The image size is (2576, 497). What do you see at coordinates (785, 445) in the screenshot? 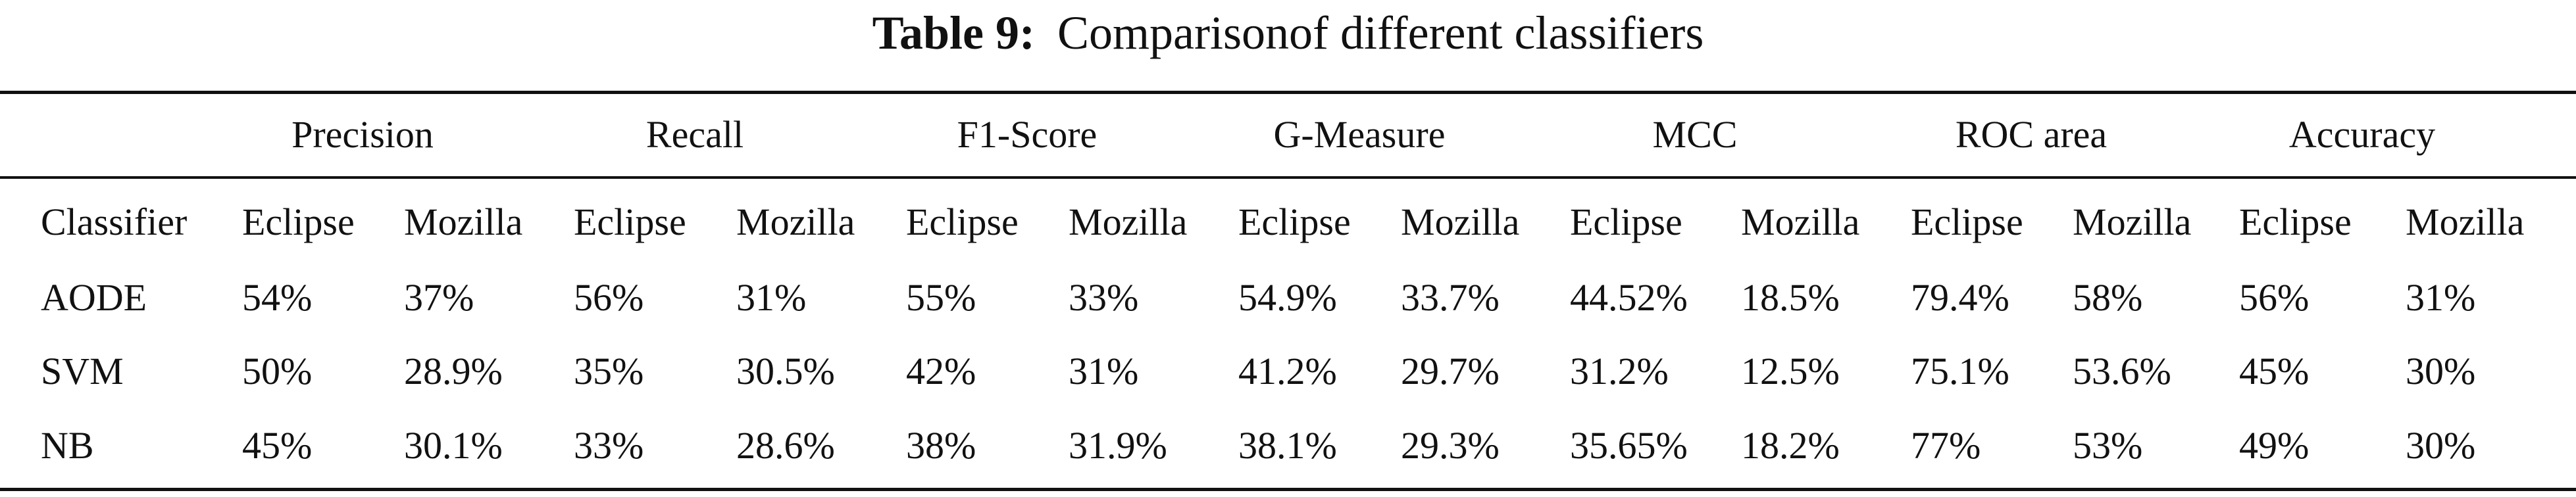
I see `table-cell: 28.6%` at bounding box center [785, 445].